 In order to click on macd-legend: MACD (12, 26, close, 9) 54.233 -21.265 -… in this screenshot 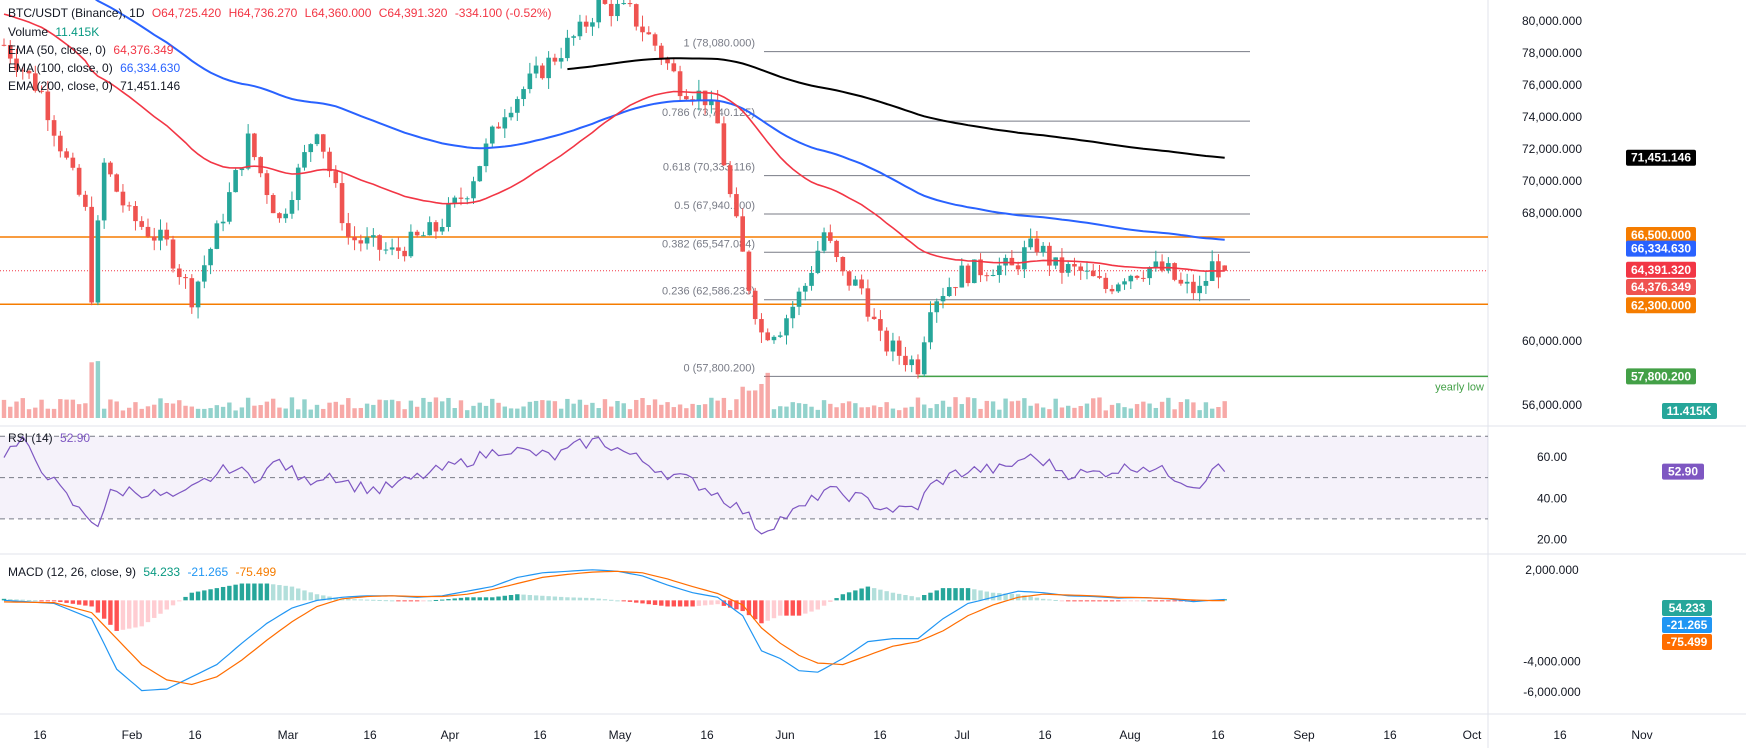, I will do `click(144, 572)`.